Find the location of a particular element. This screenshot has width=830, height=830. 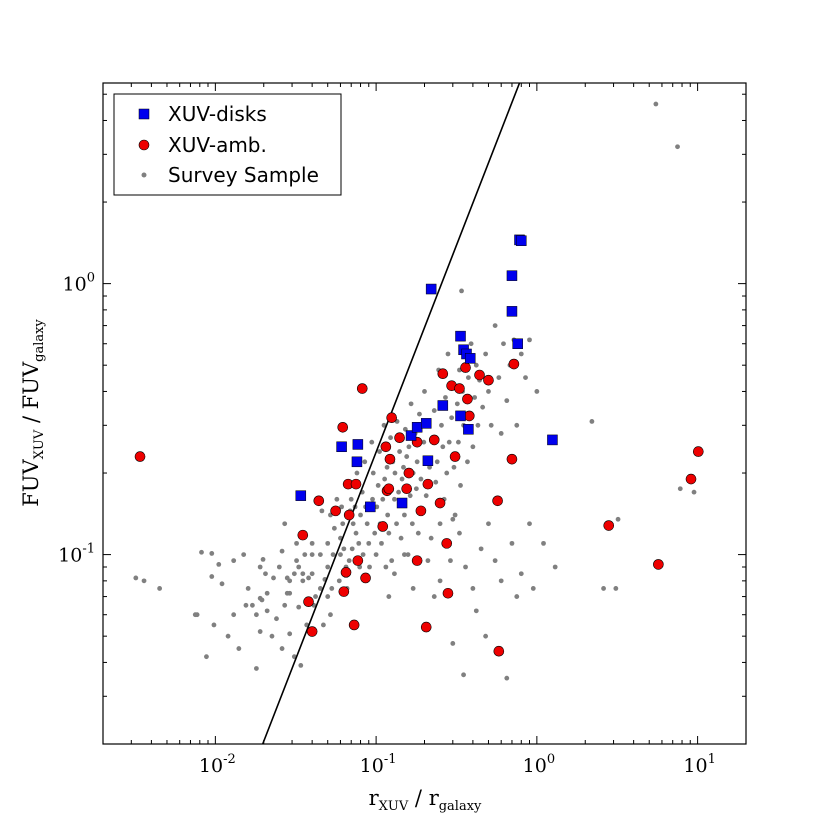

y-tick-label: 10⁻¹ is located at coordinates (76, 554).